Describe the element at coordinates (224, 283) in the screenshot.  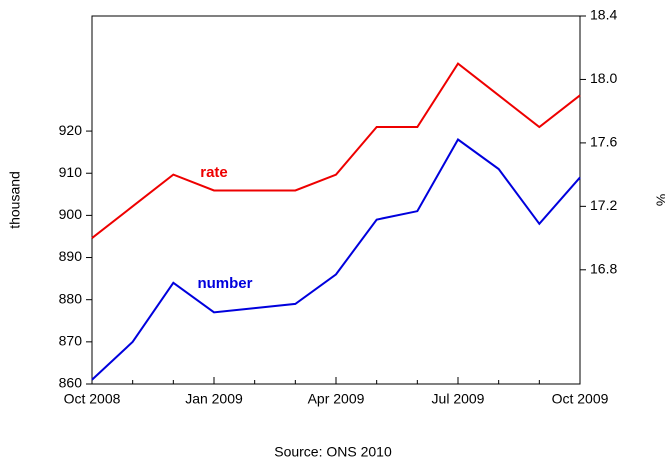
I see `series-label: number` at that location.